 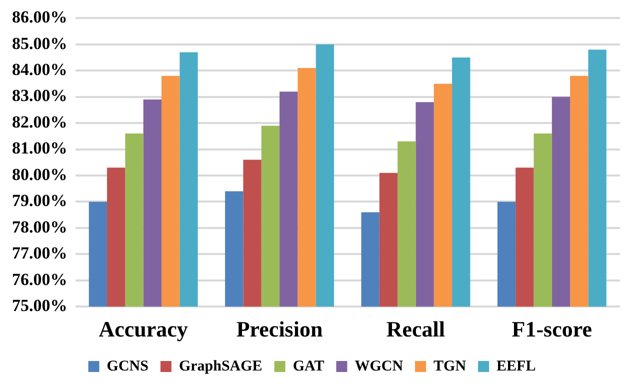 I want to click on y-tick-label: 79.00%, so click(x=40, y=200).